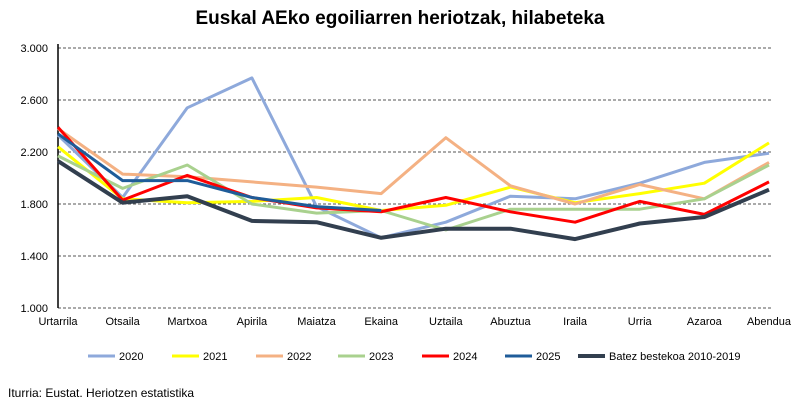 The image size is (800, 409). Describe the element at coordinates (101, 393) in the screenshot. I see `source-note: Iturria: Eustat. Heriotzen estatistika` at that location.